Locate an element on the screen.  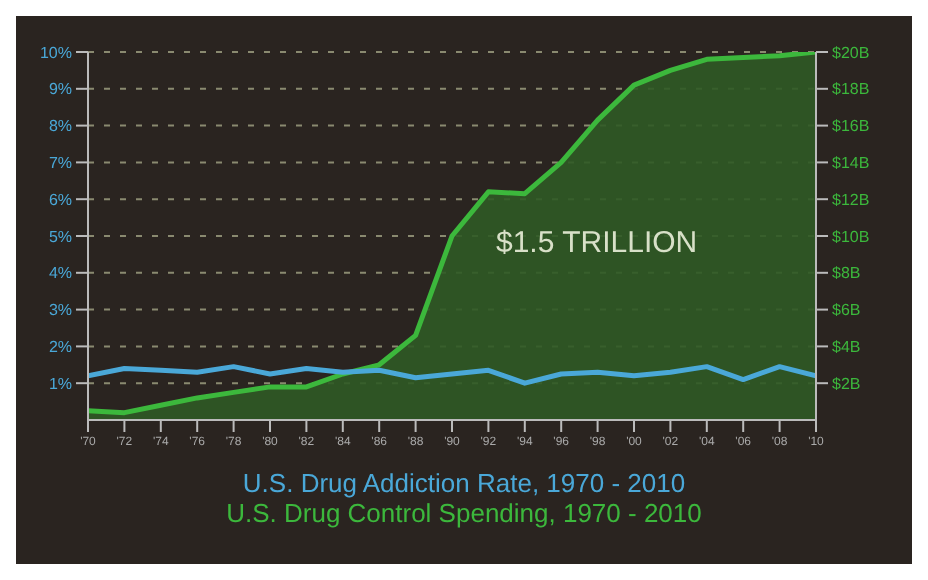
y-tick-label: 8% is located at coordinates (60, 126).